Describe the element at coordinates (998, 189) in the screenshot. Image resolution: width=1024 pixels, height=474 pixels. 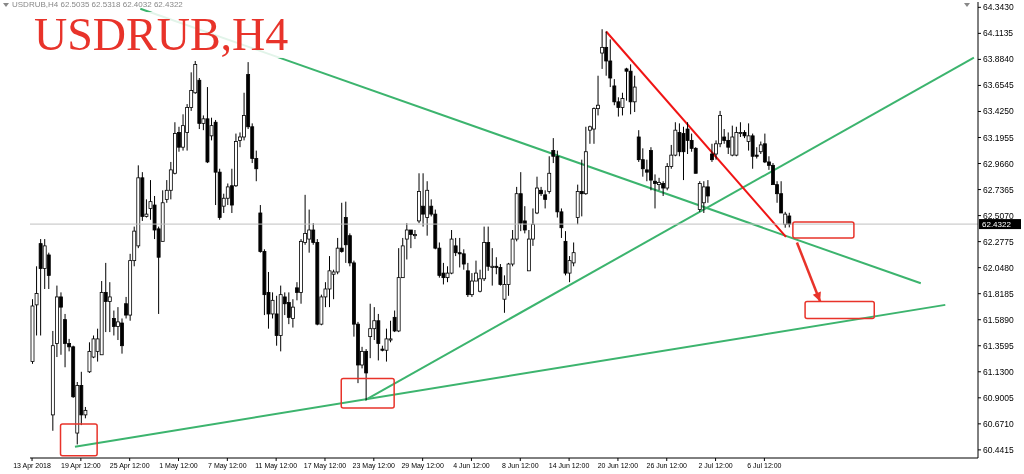
I see `y-tick-label: 62.7365` at that location.